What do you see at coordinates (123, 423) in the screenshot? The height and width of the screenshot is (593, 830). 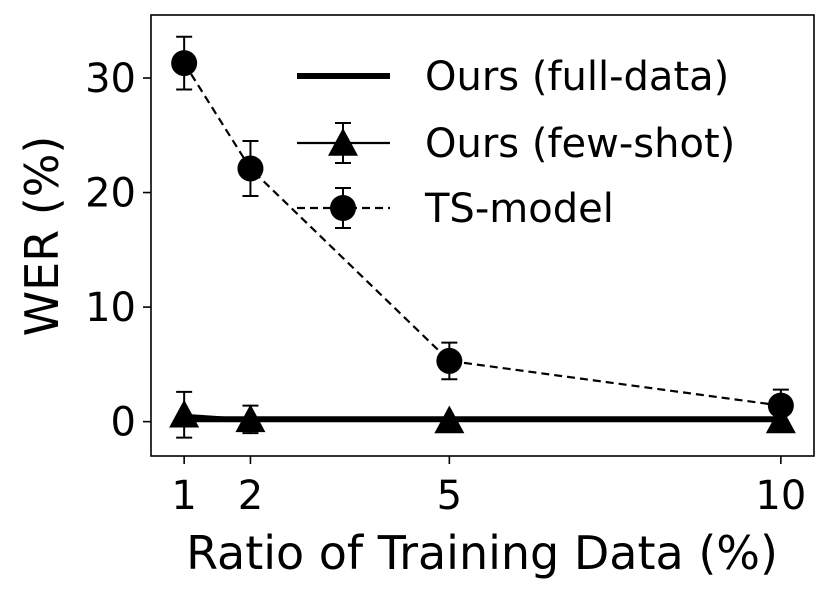 I see `y-tick-label: 0` at bounding box center [123, 423].